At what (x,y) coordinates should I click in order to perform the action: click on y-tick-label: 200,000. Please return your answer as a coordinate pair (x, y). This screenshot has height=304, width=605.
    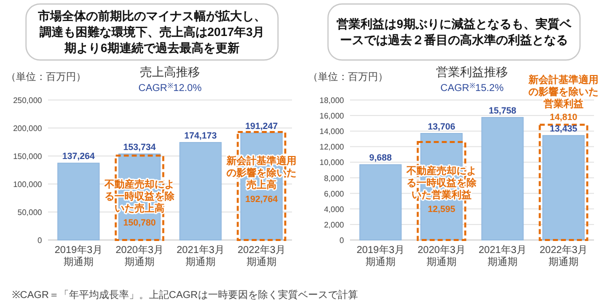
    Looking at the image, I should click on (28, 128).